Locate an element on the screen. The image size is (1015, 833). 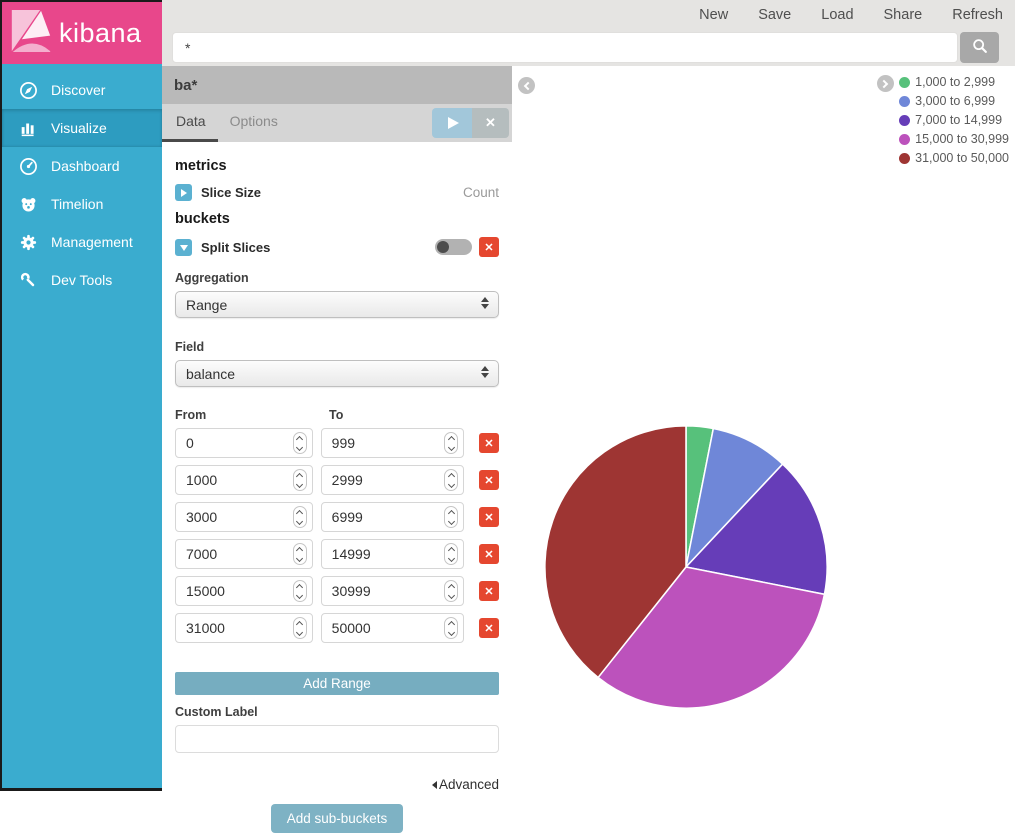
expand-slice-size-button is located at coordinates (183, 192).